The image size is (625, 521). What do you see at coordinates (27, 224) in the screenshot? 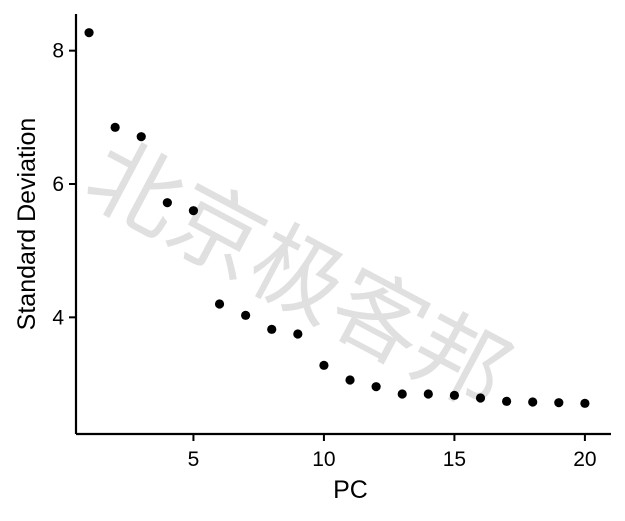
I see `y-axis-title: Standard Deviation` at bounding box center [27, 224].